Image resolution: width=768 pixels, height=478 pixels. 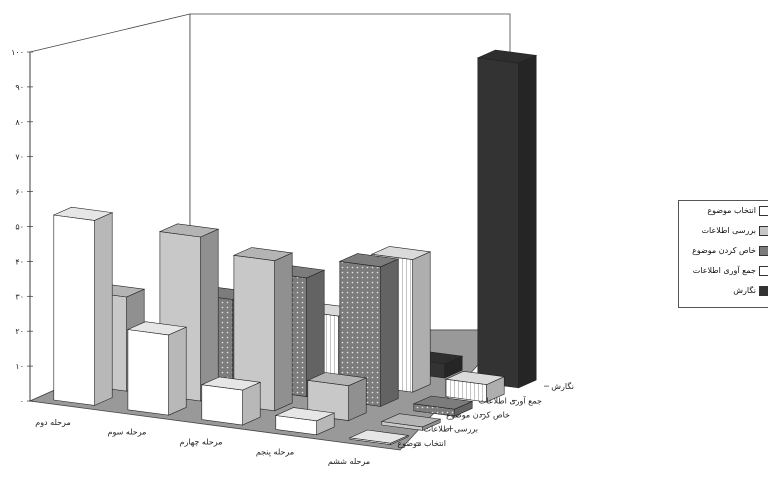 I want to click on x-category-label: مرحله ششم, so click(x=349, y=461).